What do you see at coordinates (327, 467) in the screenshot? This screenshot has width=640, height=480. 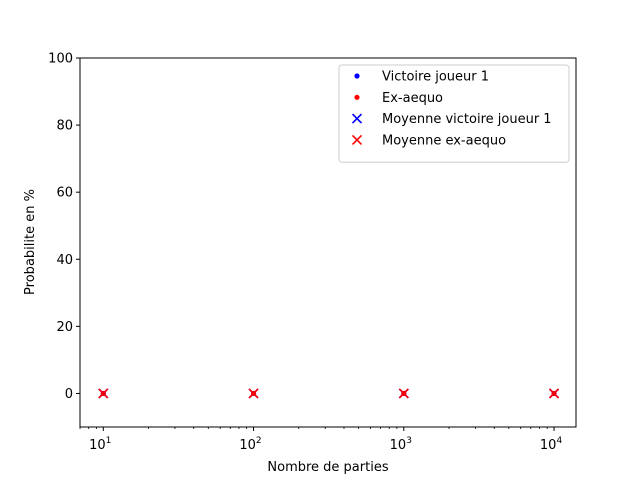 I see `x-axis-label: Nombre de parties` at bounding box center [327, 467].